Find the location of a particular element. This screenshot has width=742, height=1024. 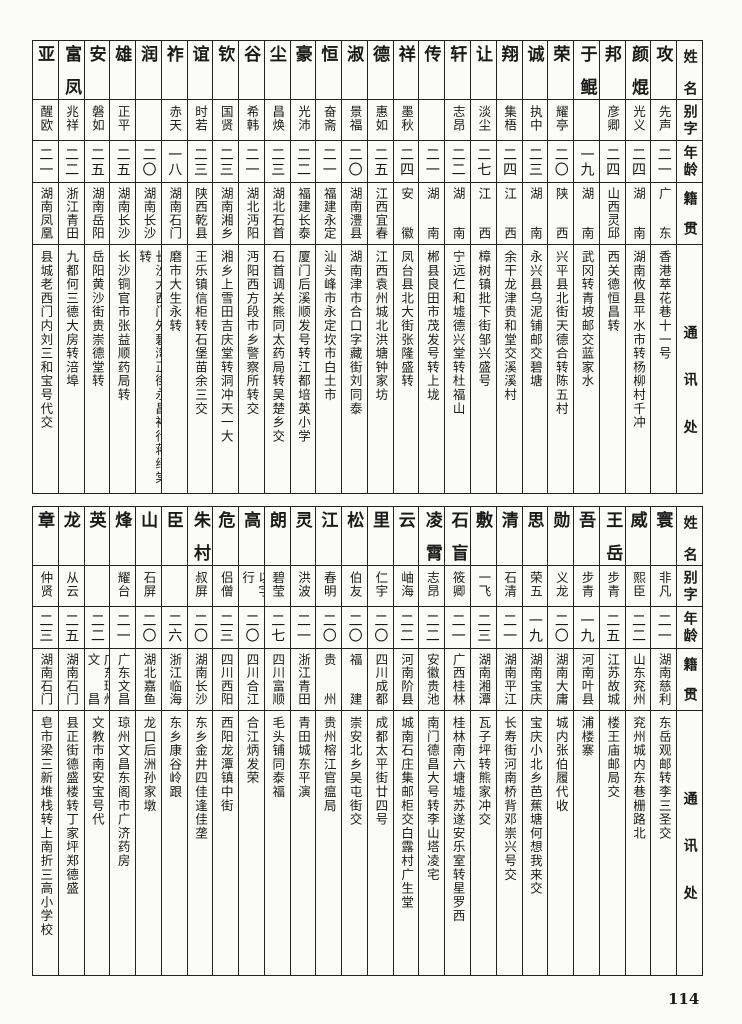

person-age: 一九 is located at coordinates (586, 628).